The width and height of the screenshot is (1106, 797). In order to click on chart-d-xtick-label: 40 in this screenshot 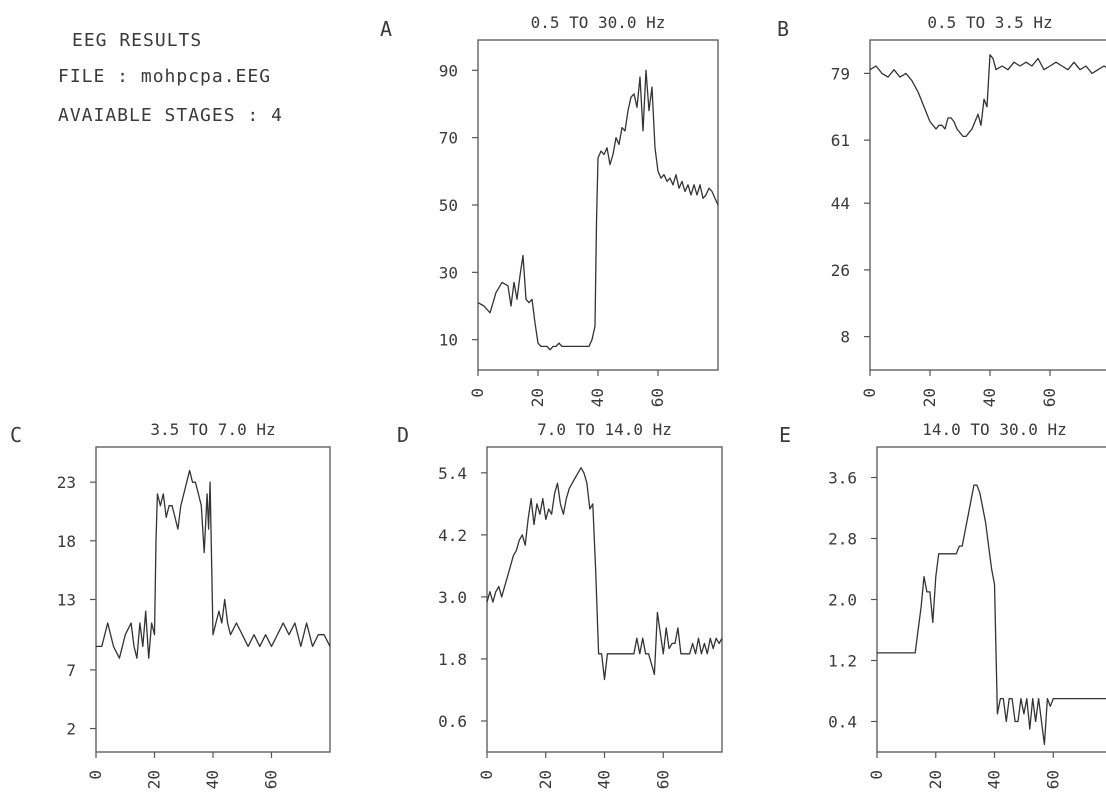, I will do `click(604, 779)`.